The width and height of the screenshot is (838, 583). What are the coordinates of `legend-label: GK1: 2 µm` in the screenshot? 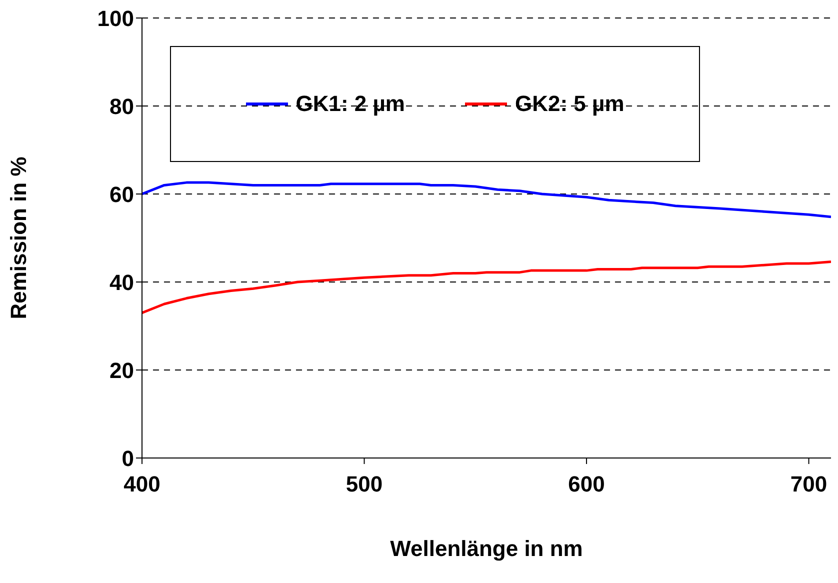 It's located at (350, 104).